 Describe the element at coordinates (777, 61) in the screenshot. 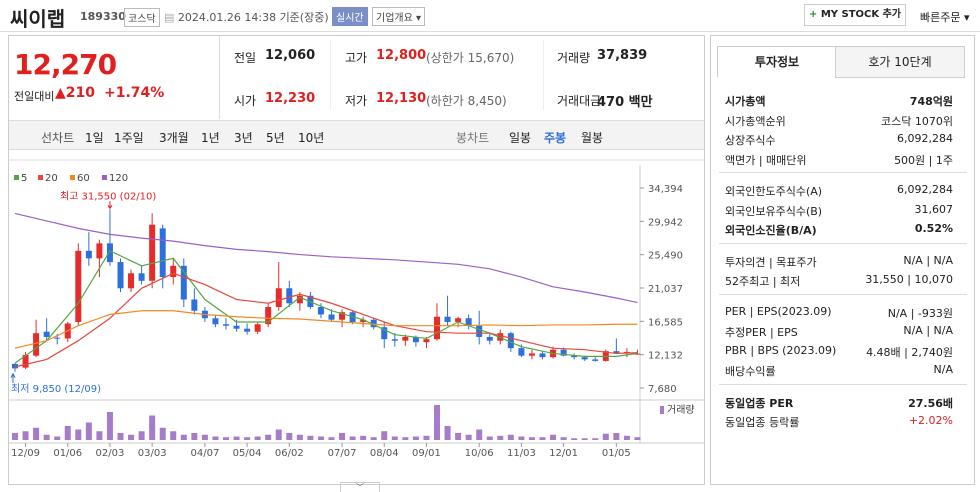

I see `info-tab: 투자정보` at that location.